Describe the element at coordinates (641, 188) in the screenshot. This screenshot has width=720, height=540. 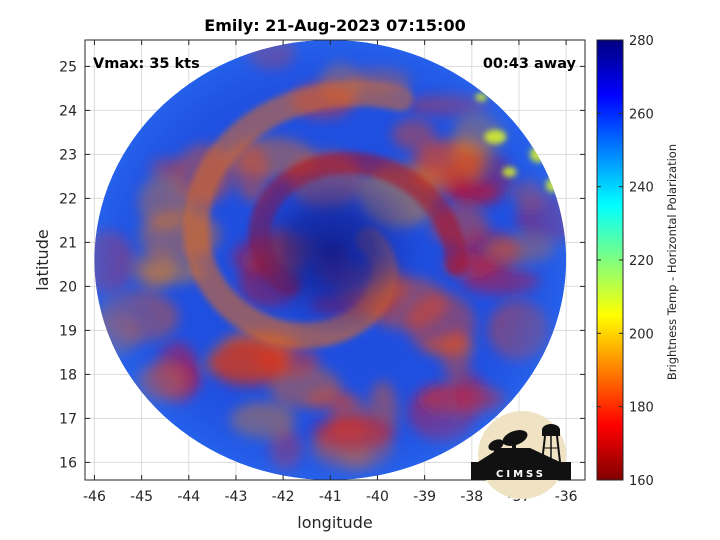
I see `colorbar-tick-label: 240` at that location.